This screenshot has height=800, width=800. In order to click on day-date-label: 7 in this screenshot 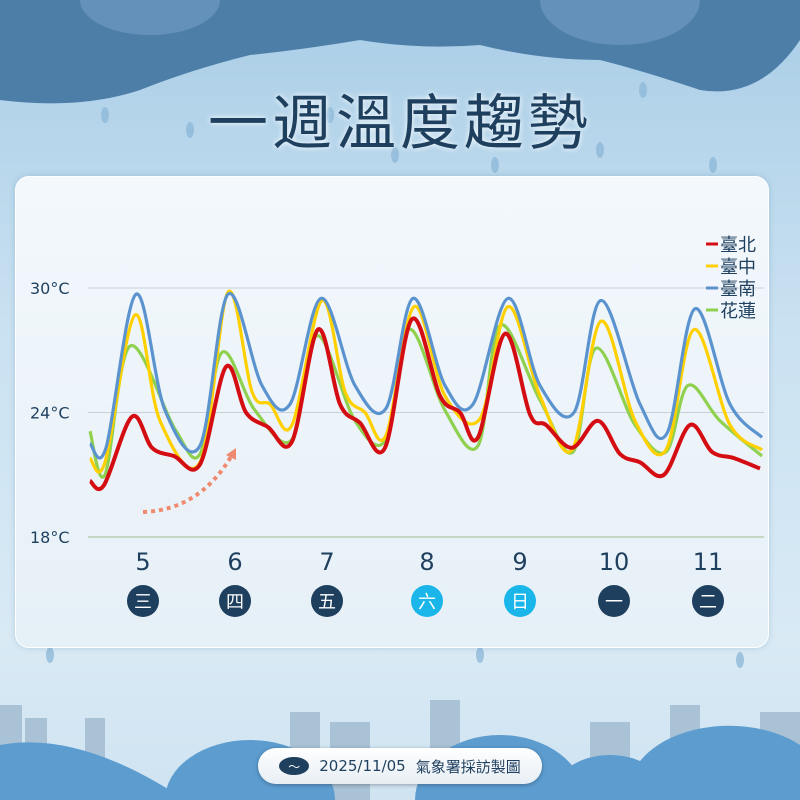, I will do `click(326, 562)`.